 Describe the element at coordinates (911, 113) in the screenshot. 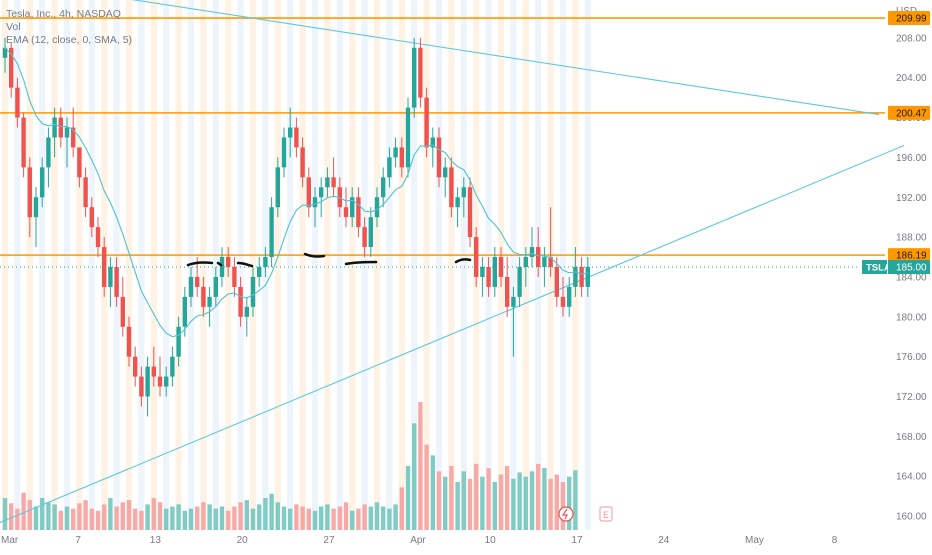

I see `level-price-tag-text: 200.47` at that location.